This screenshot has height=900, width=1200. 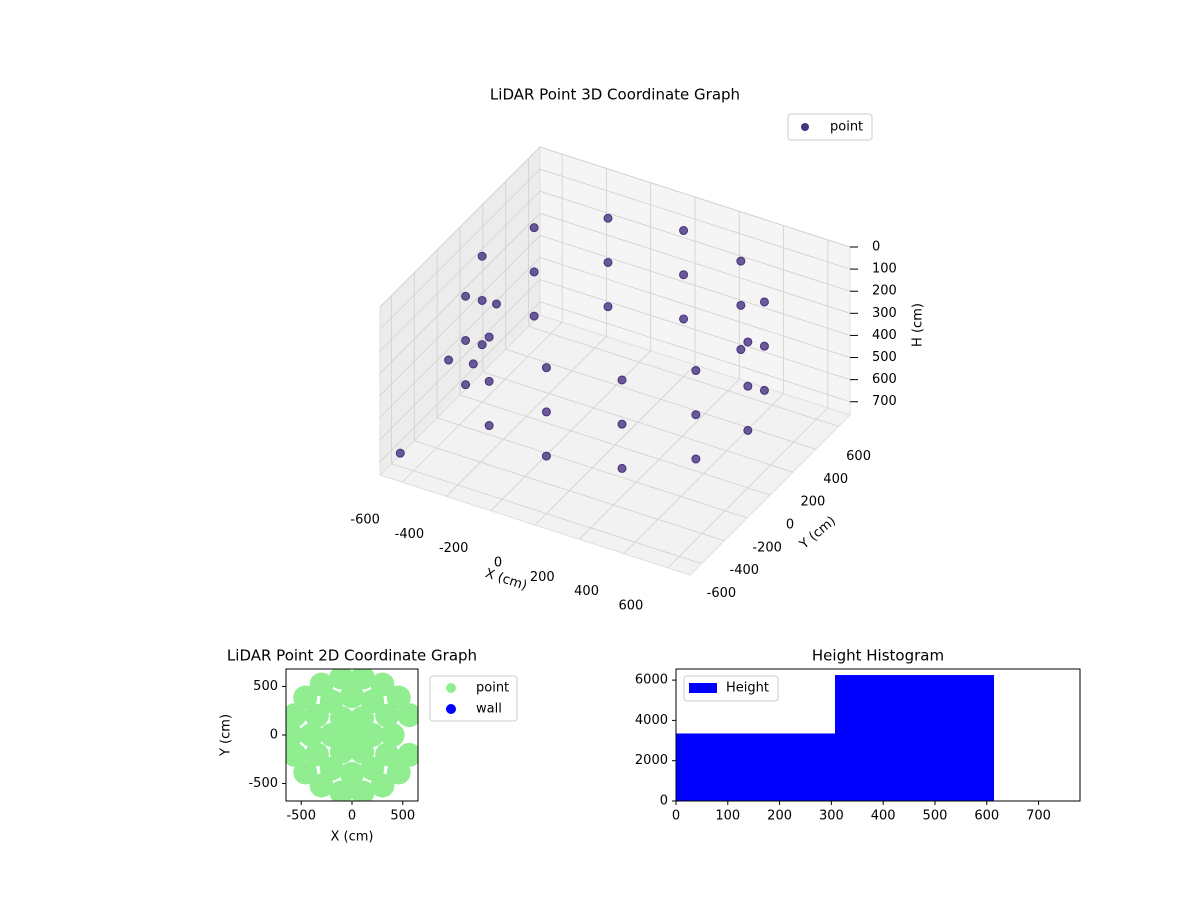 I want to click on z-tick-label: 0, so click(x=876, y=247).